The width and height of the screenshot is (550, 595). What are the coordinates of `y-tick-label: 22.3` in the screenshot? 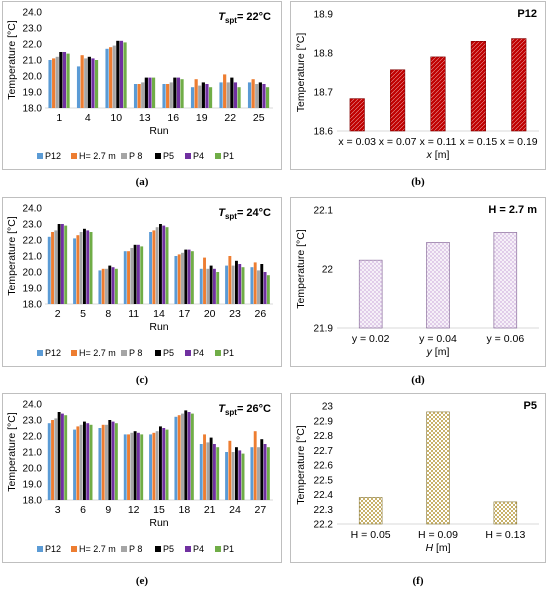 It's located at (324, 510).